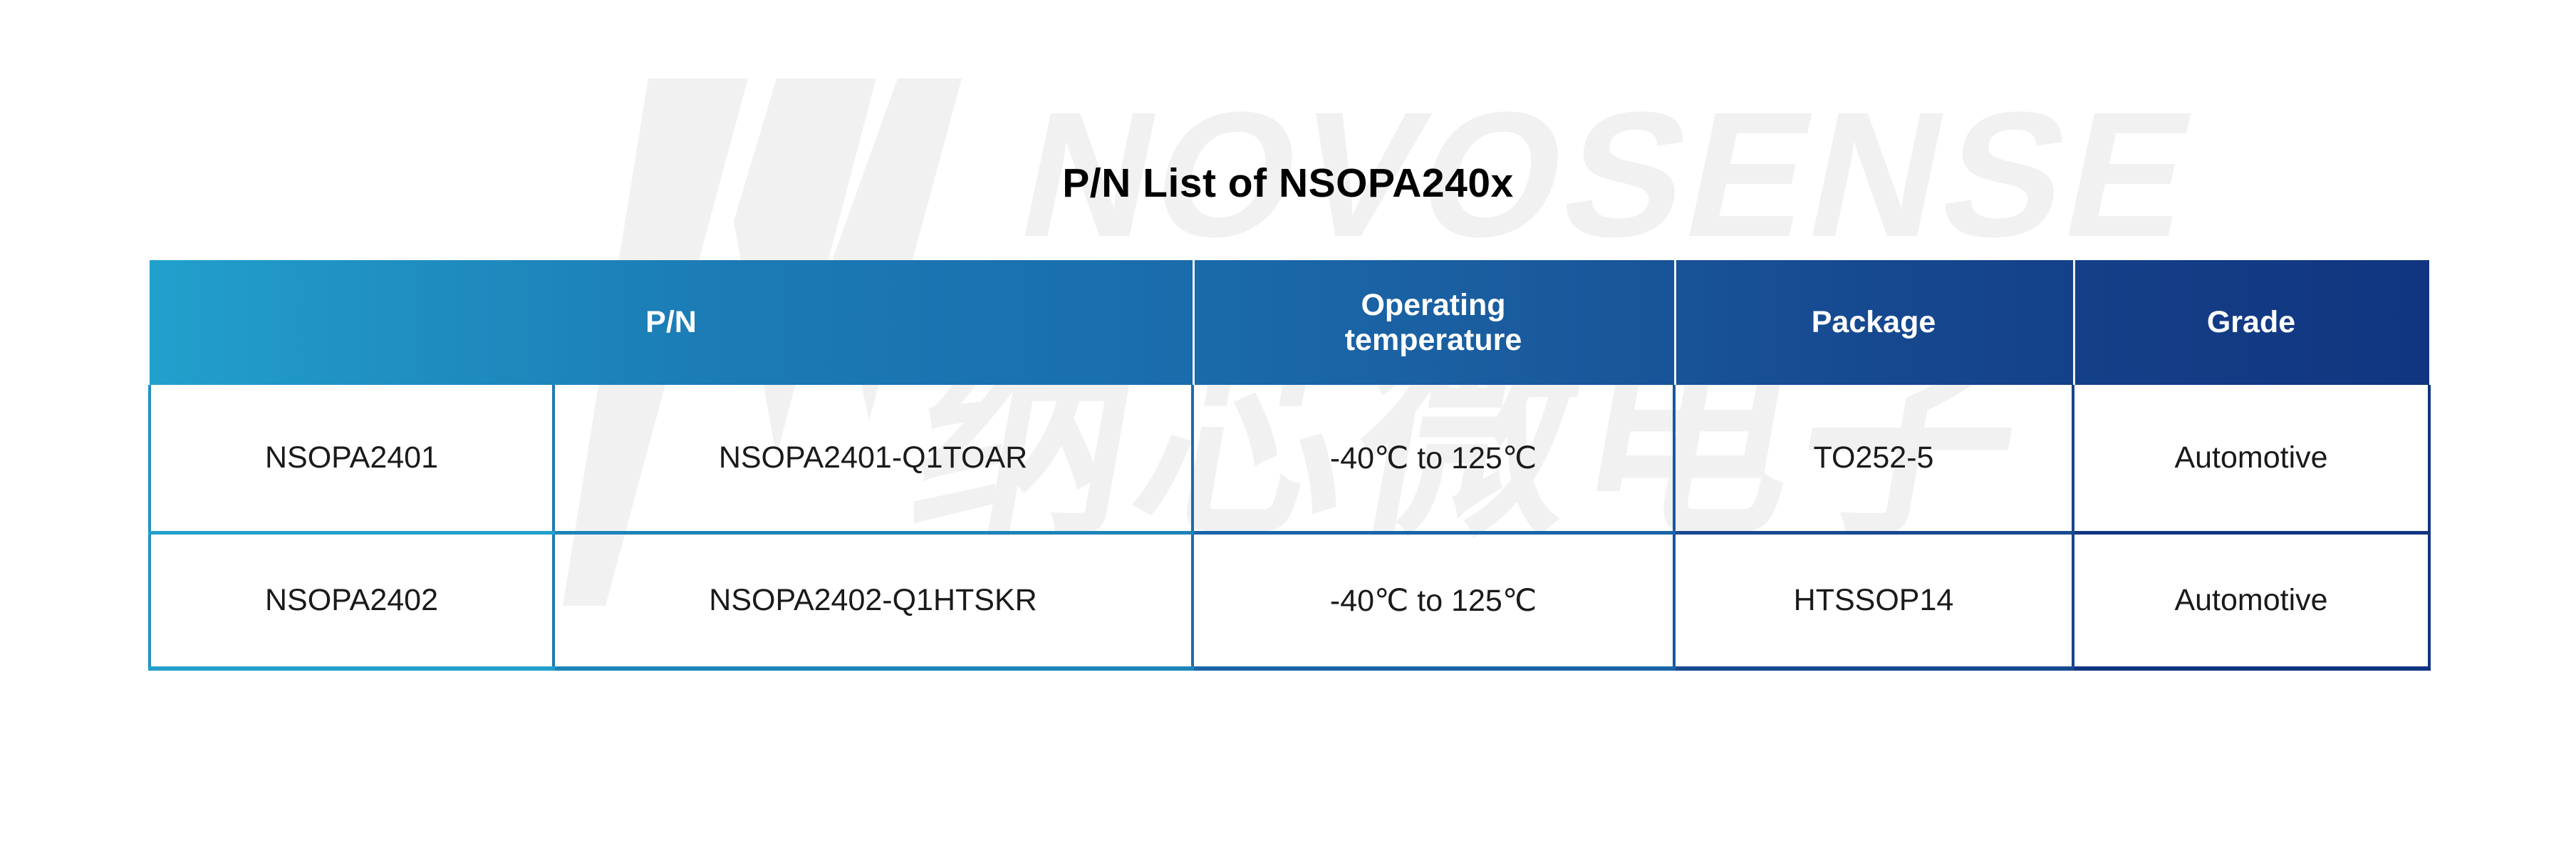  Describe the element at coordinates (1874, 602) in the screenshot. I see `cell-package: HTSSOP14` at that location.